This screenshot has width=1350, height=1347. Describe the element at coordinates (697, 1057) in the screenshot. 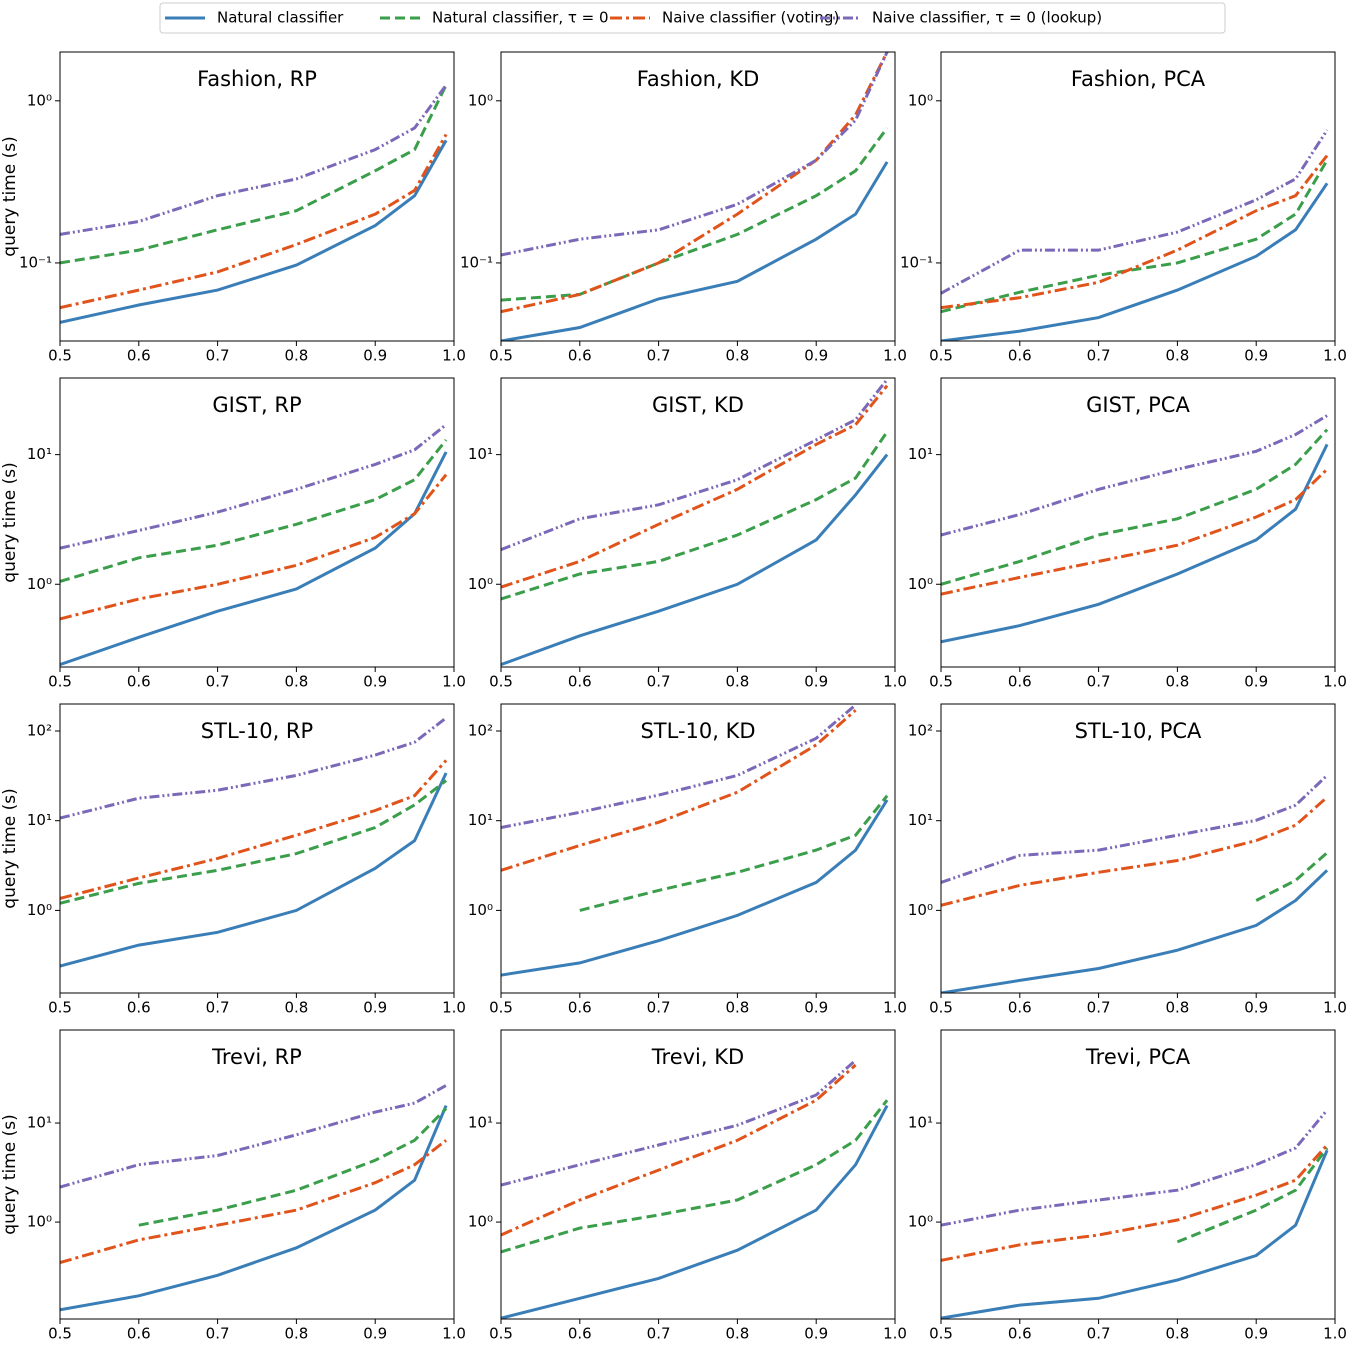

I see `subplot-title: Trevi, KD` at that location.